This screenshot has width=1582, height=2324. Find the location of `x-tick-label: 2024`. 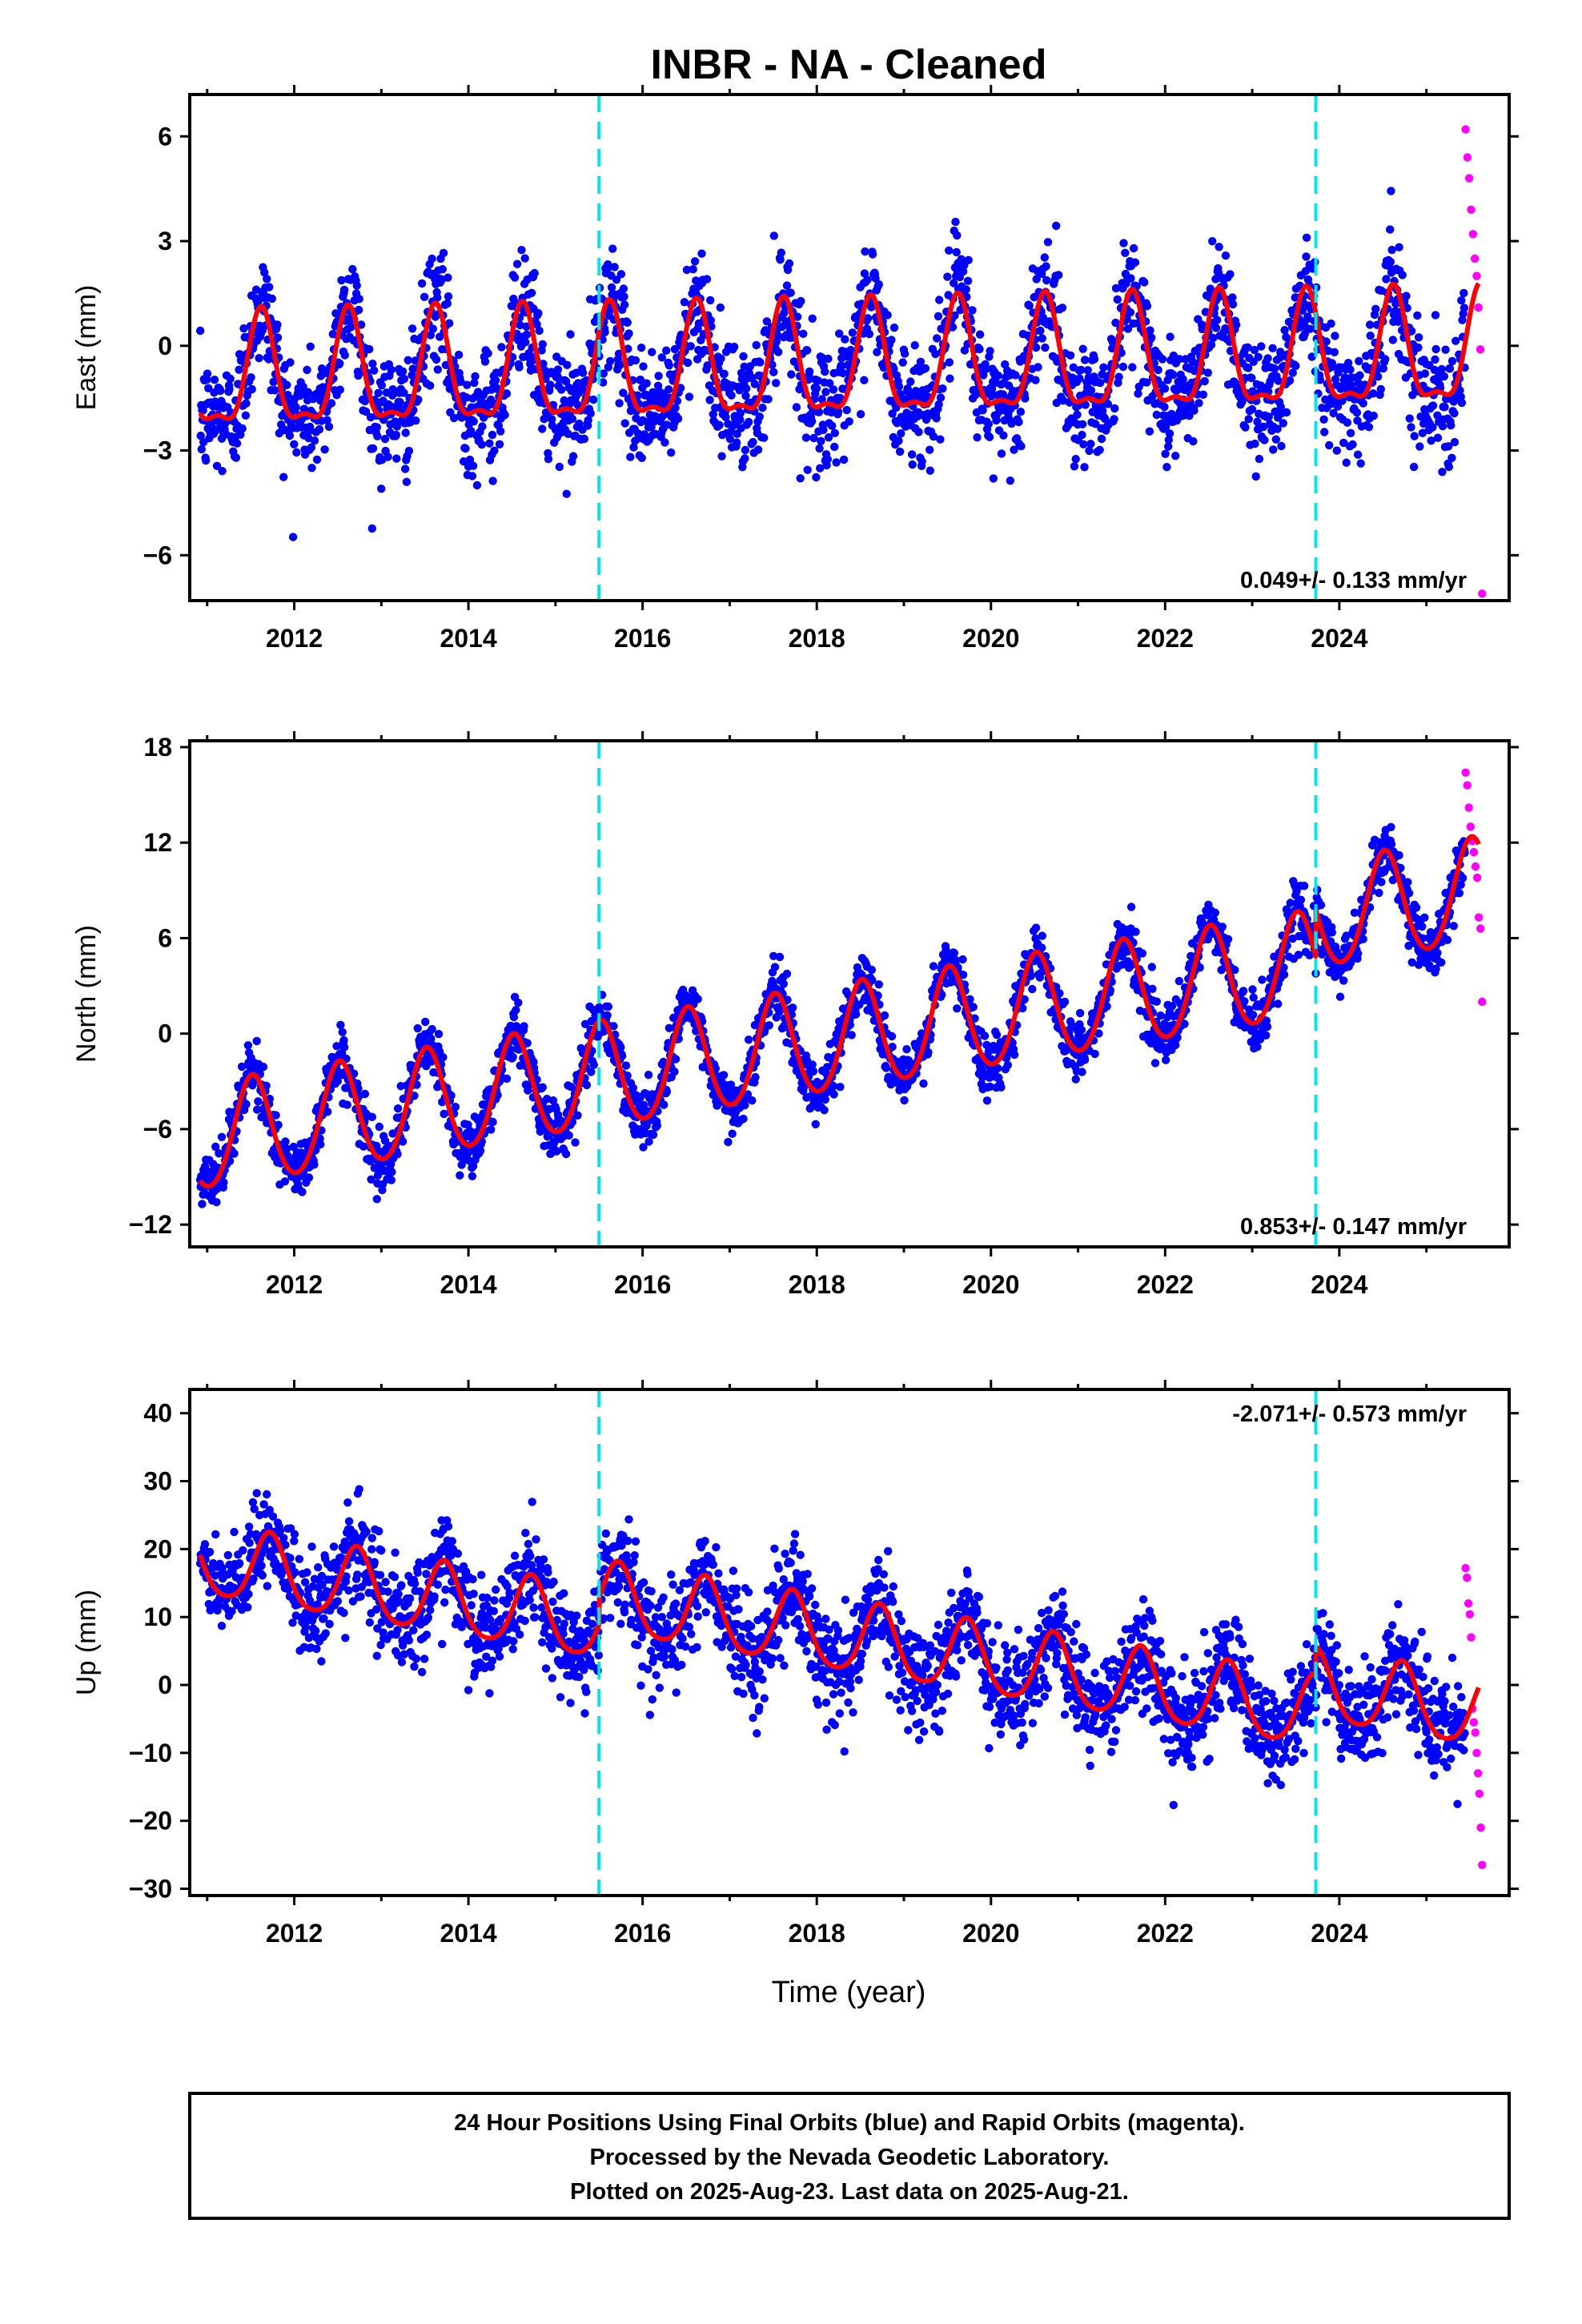

x-tick-label: 2024 is located at coordinates (1339, 638).